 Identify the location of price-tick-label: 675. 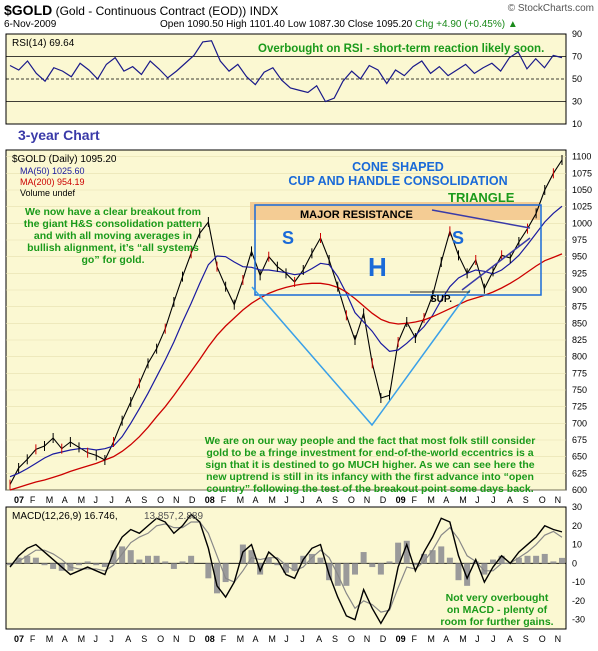
(579, 440).